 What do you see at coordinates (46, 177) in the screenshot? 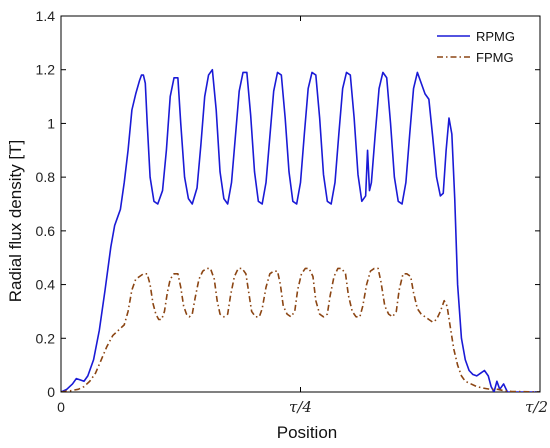
I see `y-tick-label: 0.8` at bounding box center [46, 177].